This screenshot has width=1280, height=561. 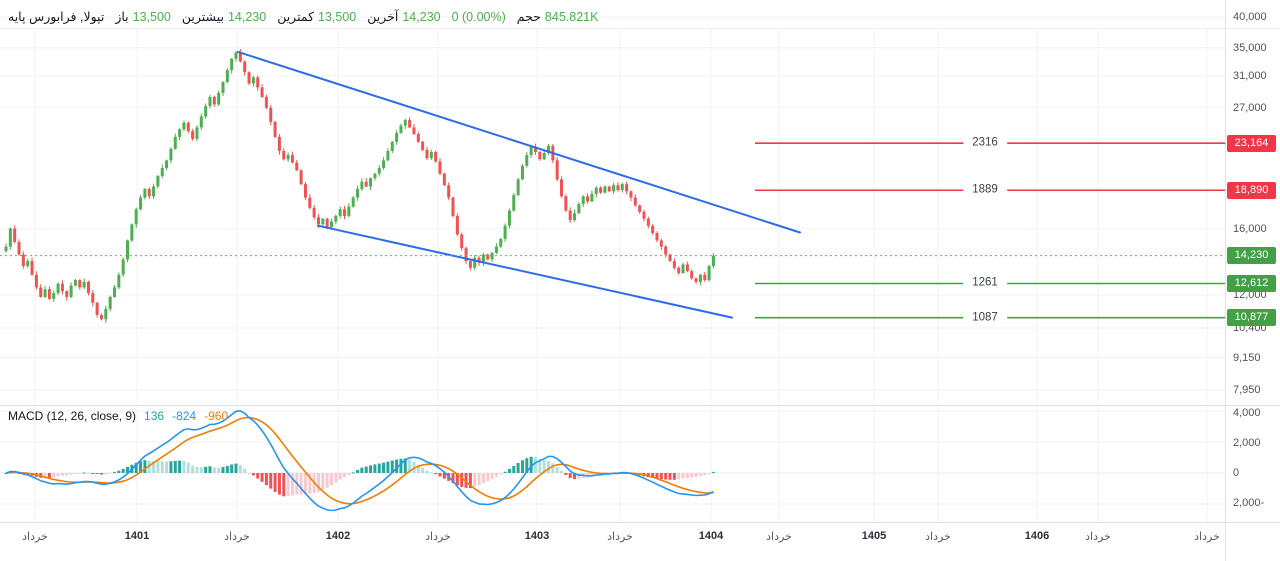 I want to click on volume-field: حجم 845.821K, so click(x=558, y=17).